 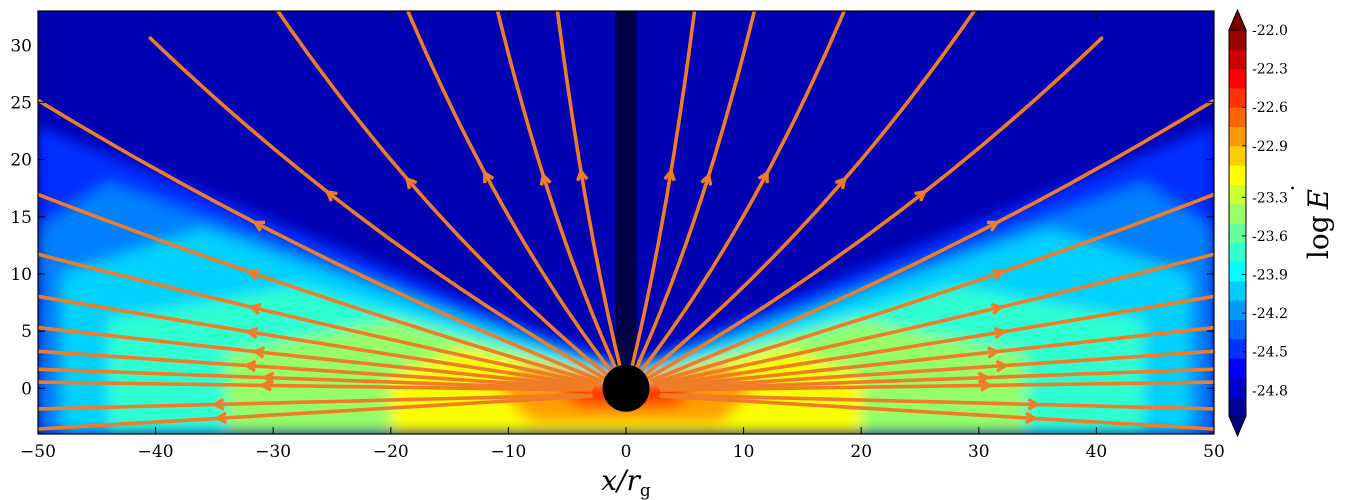 What do you see at coordinates (21, 103) in the screenshot?
I see `y-tick-label: 25` at bounding box center [21, 103].